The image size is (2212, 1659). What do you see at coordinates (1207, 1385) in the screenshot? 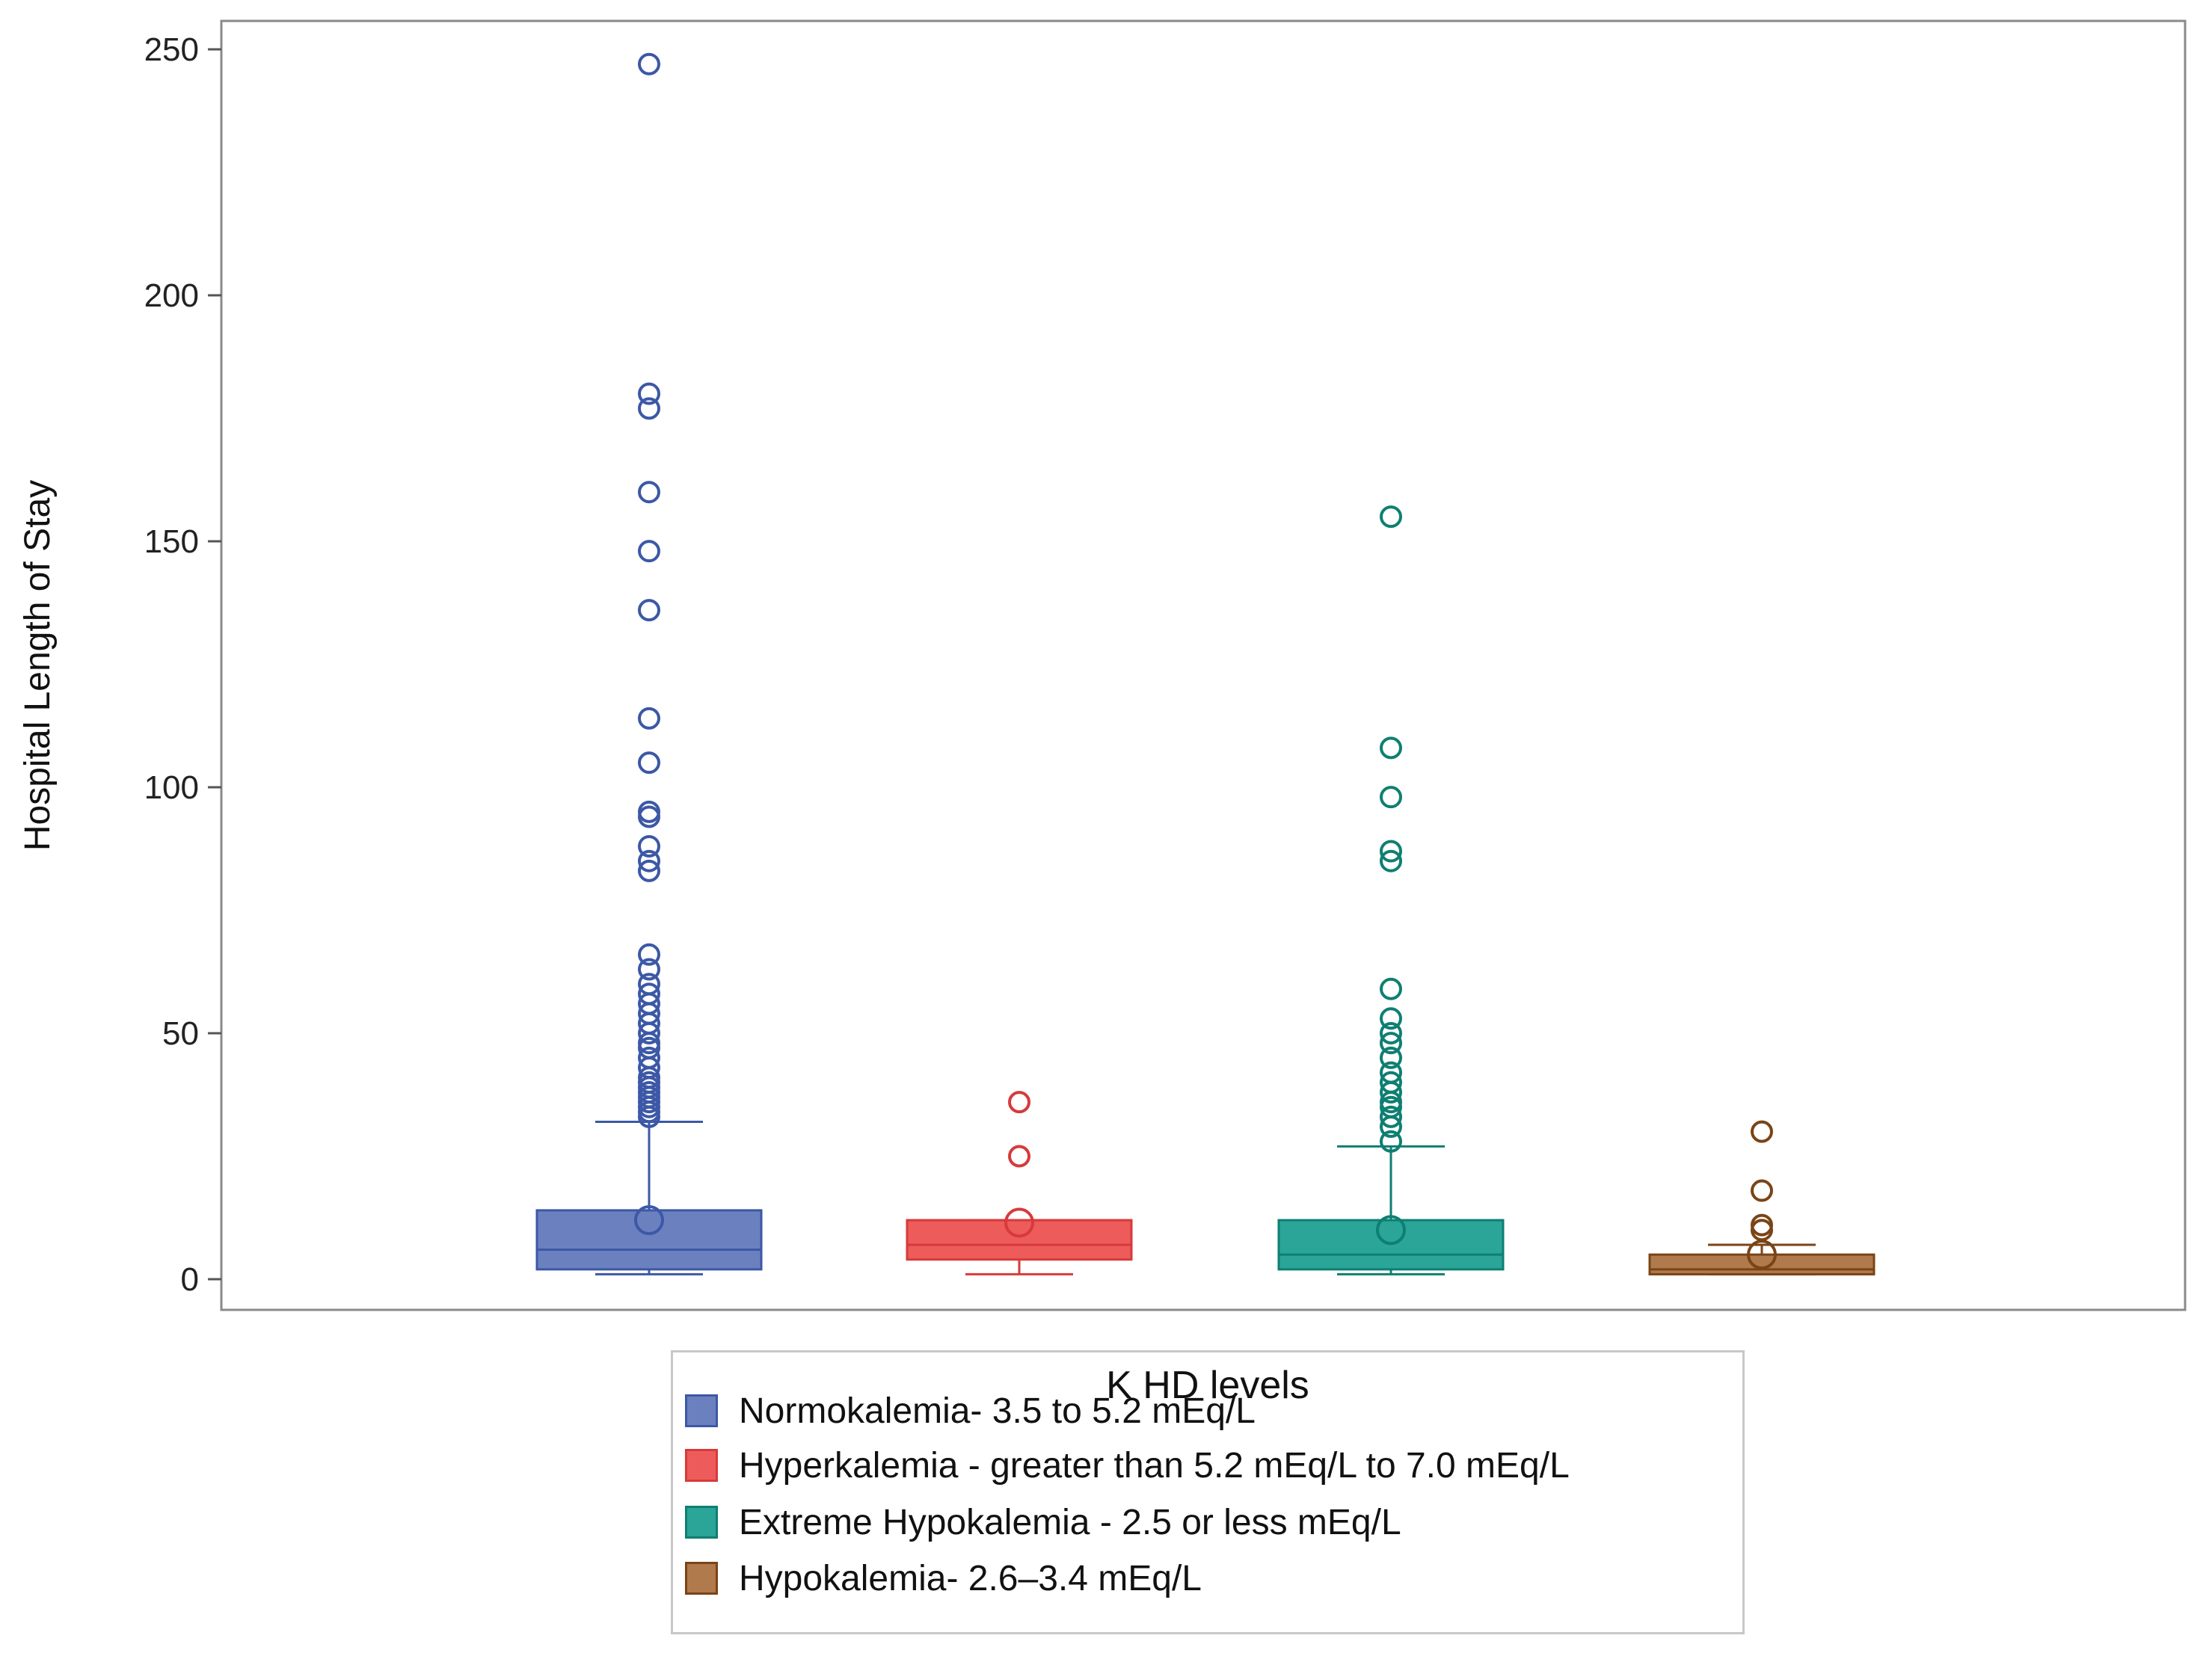
I see `legend-title: K HD levels` at bounding box center [1207, 1385].